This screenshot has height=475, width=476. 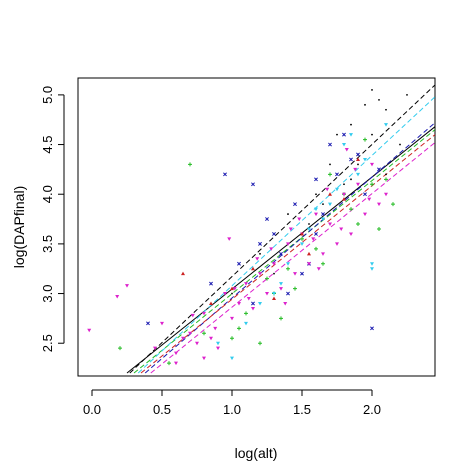 What do you see at coordinates (47, 194) in the screenshot?
I see `y-tick-label: 4.0` at bounding box center [47, 194].